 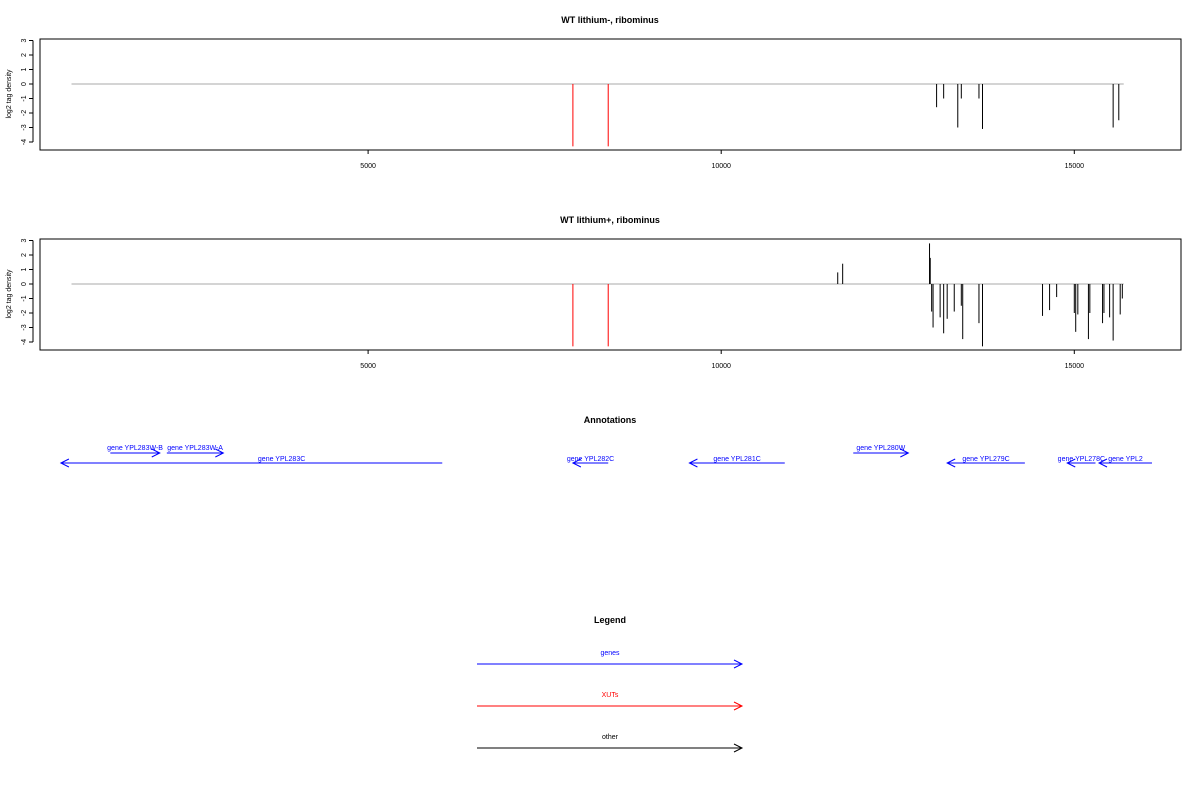 I want to click on gene-label: gene YPL280W, so click(x=880, y=448).